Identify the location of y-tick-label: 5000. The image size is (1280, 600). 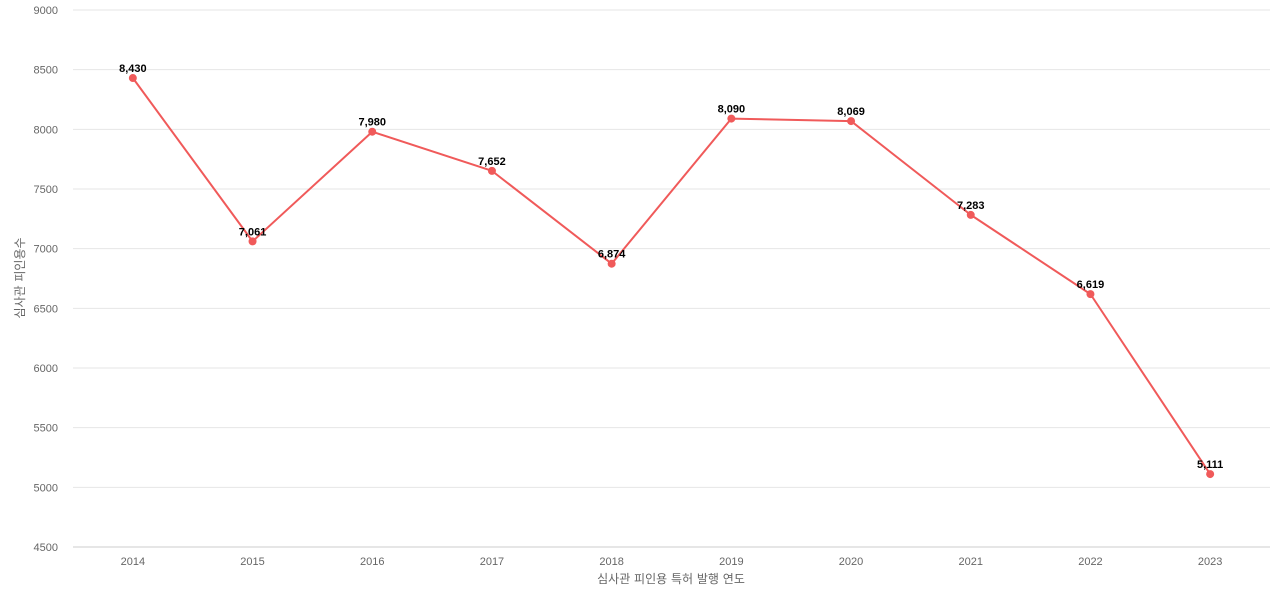
(46, 488).